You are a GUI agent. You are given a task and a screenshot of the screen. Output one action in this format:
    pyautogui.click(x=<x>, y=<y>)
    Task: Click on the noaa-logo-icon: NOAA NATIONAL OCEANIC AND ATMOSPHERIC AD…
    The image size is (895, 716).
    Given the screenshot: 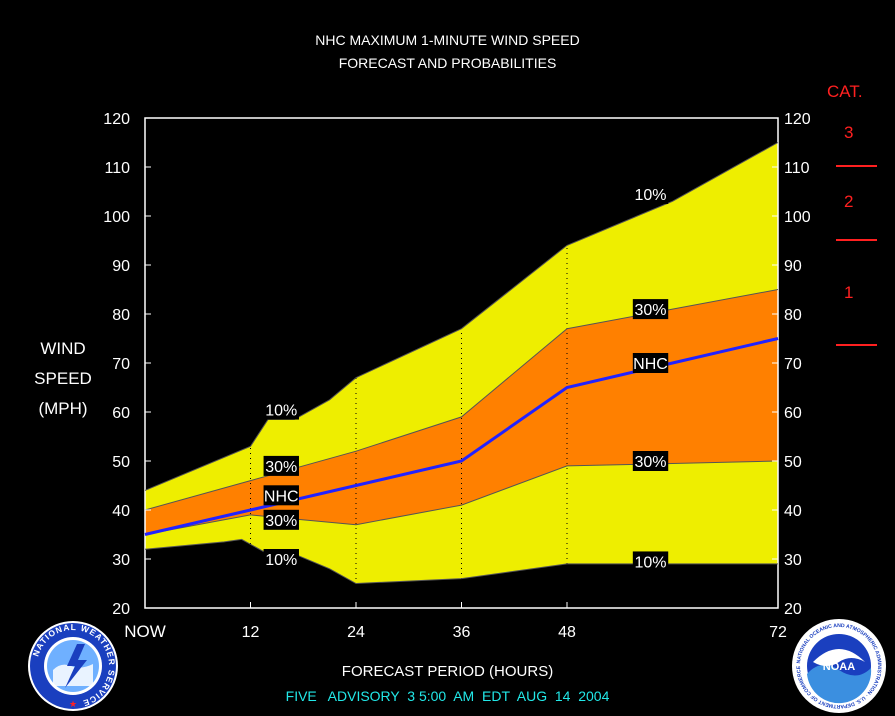 What is the action you would take?
    pyautogui.click(x=839, y=666)
    